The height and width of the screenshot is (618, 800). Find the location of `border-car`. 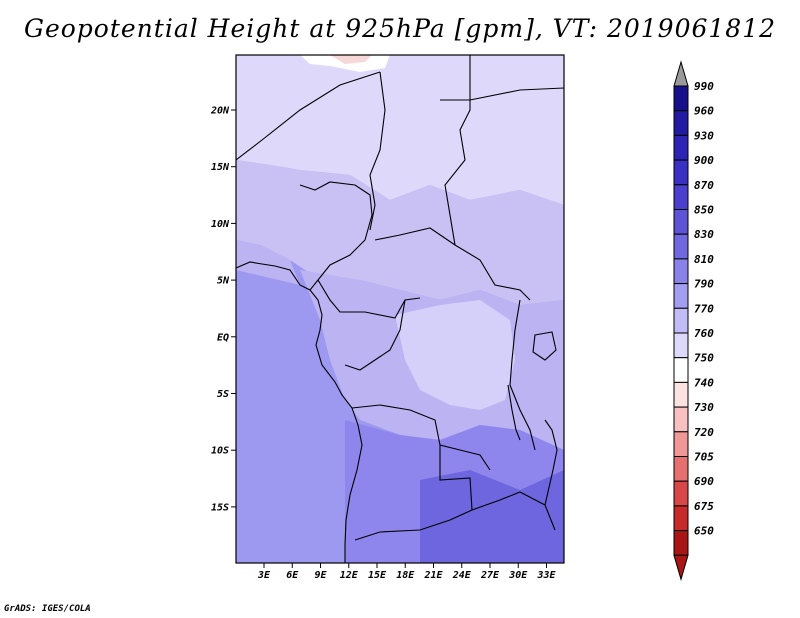

border-car is located at coordinates (452, 264).